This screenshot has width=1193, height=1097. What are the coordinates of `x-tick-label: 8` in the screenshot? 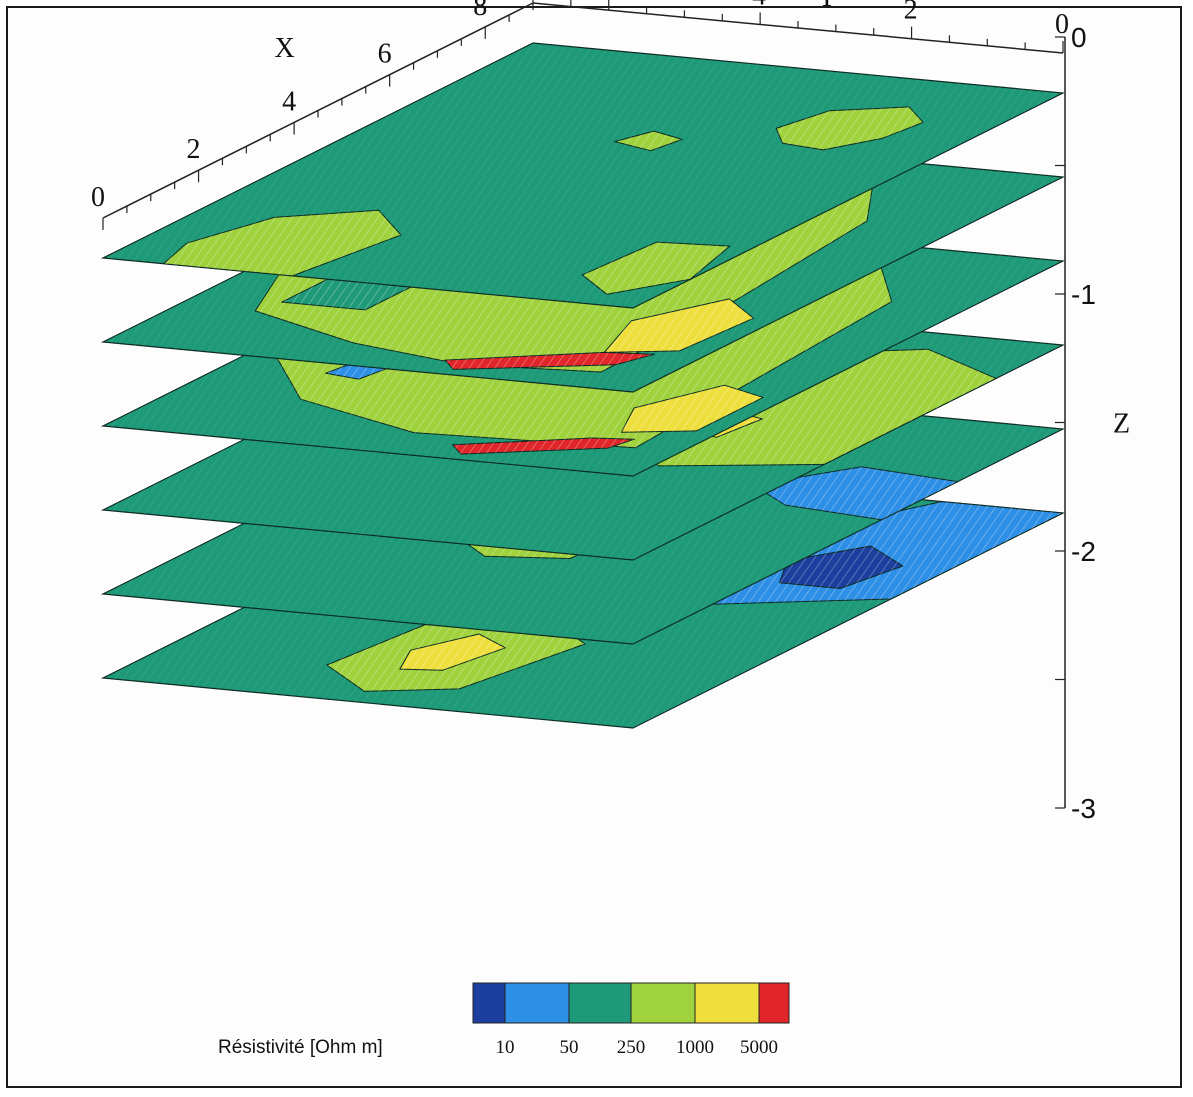 It's located at (480, 11).